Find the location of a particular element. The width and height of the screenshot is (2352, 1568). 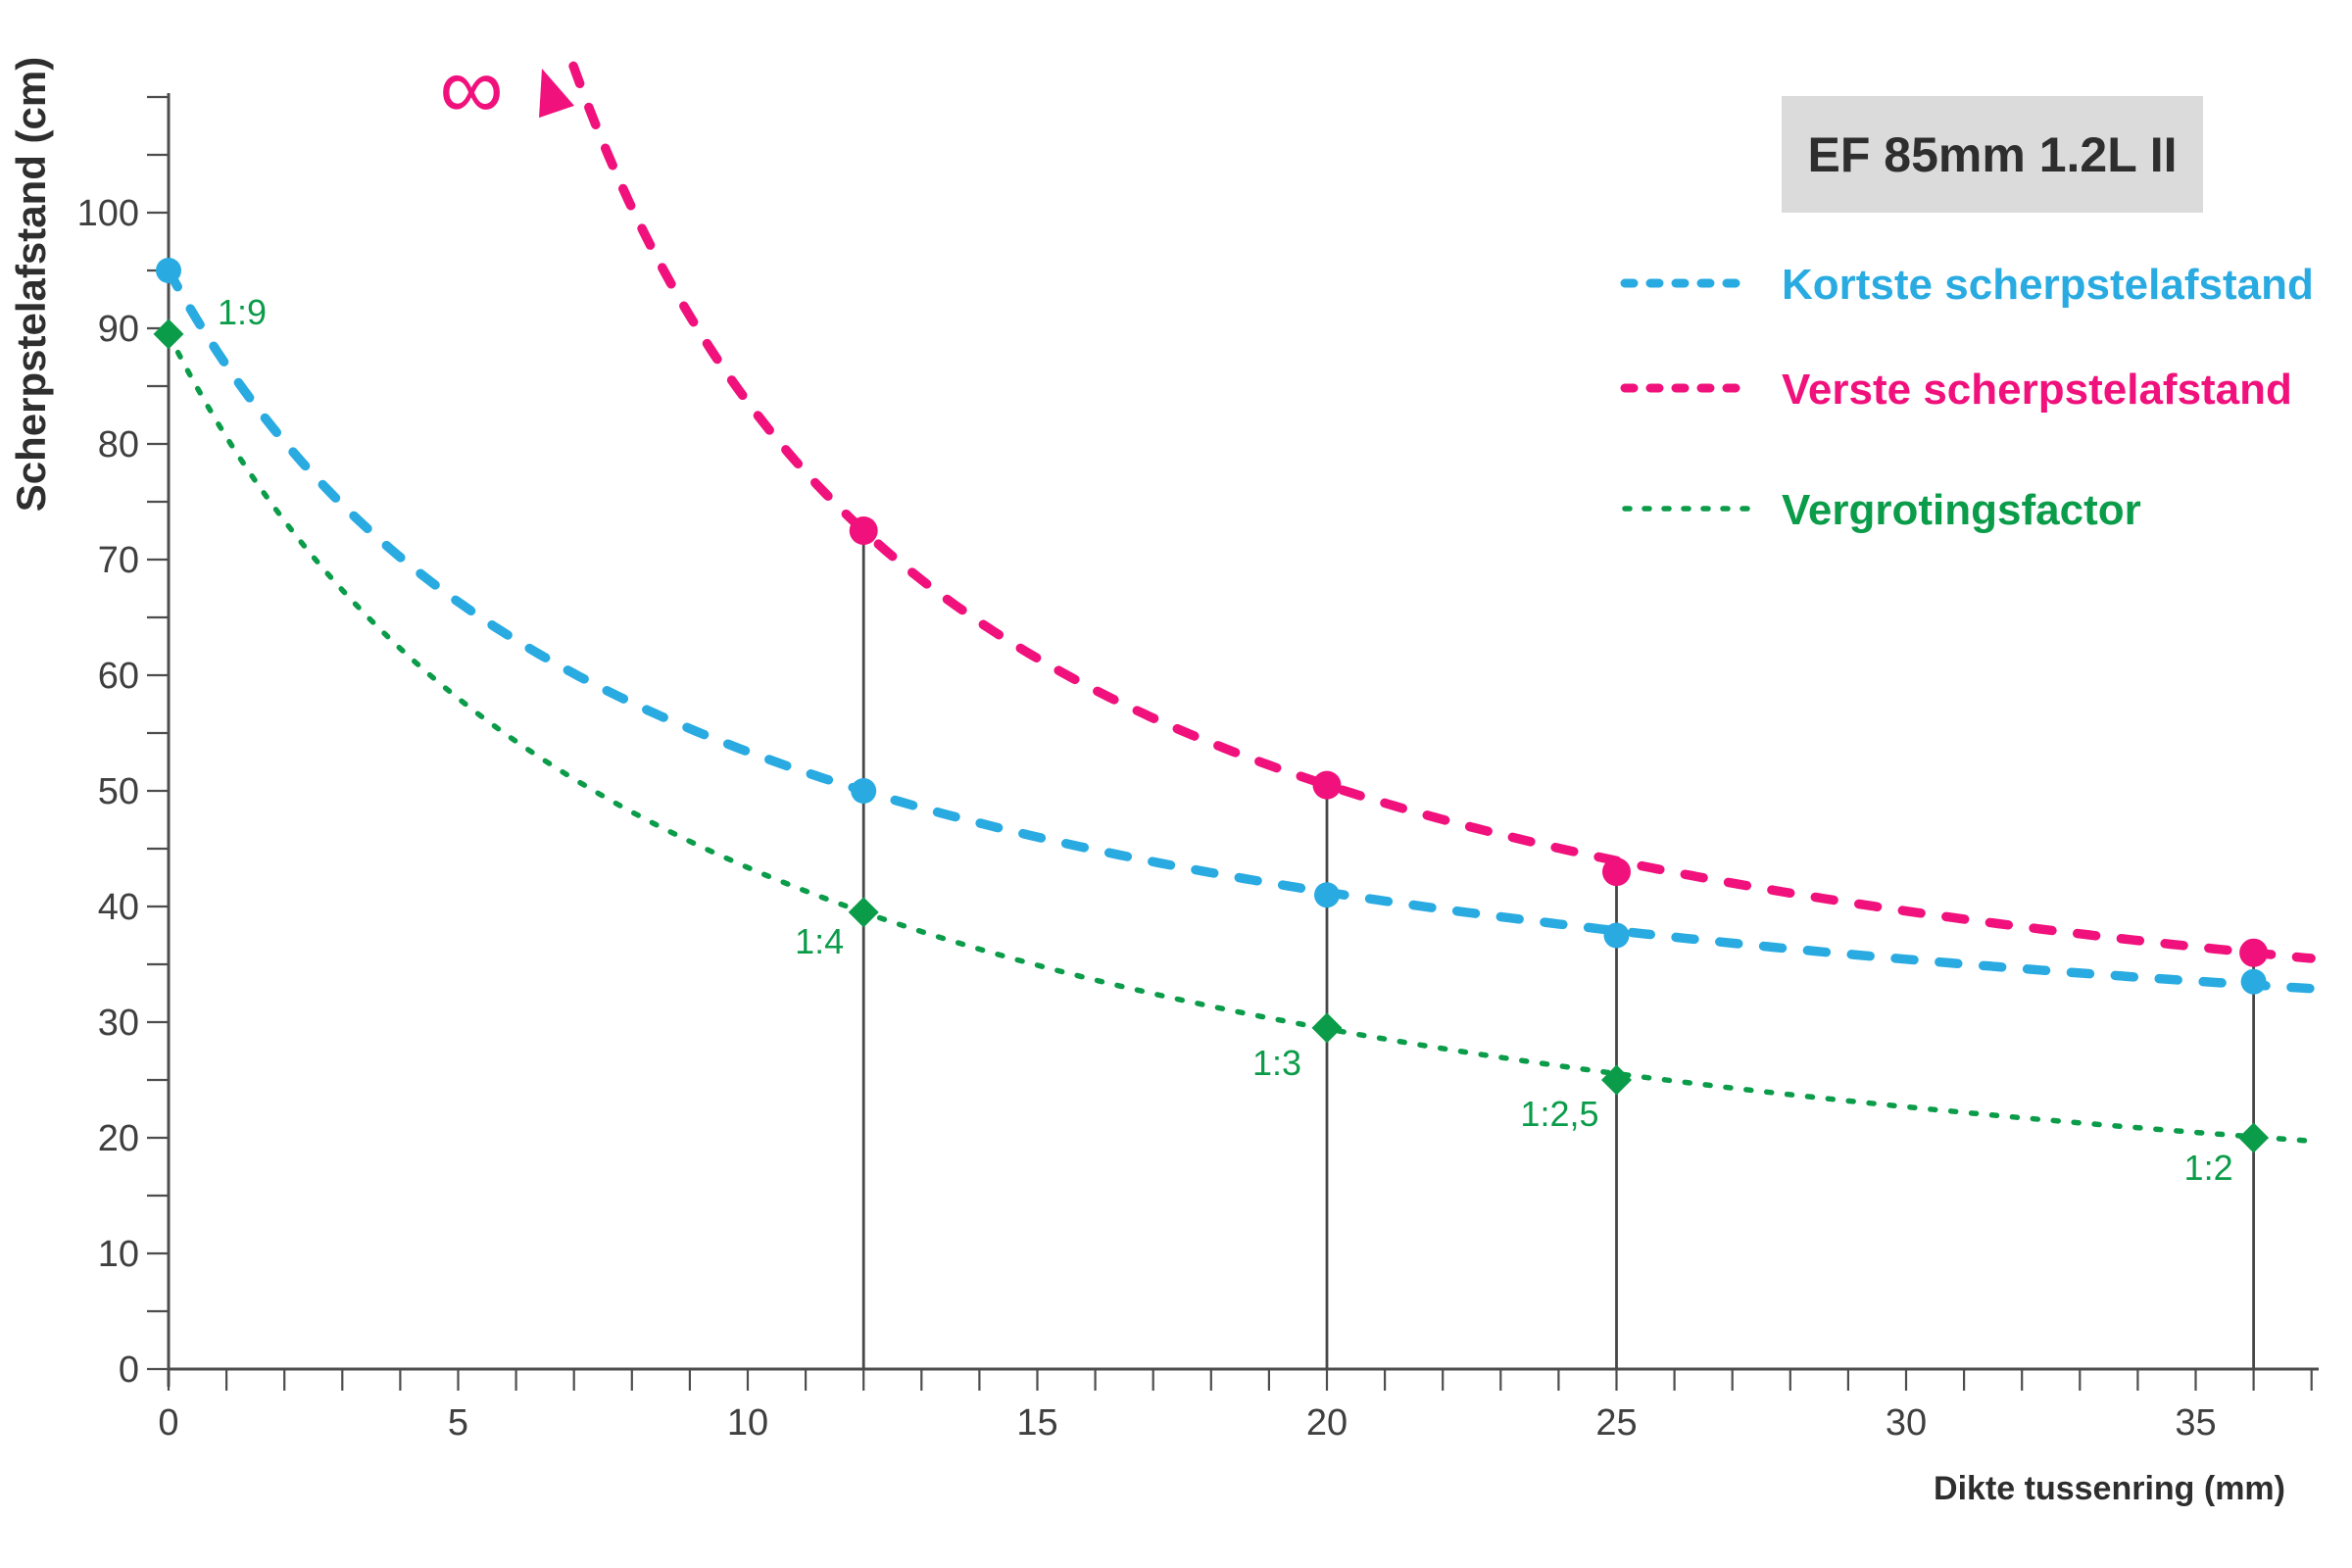

lens-title-box: EF 85mm 1.2L II is located at coordinates (1992, 154).